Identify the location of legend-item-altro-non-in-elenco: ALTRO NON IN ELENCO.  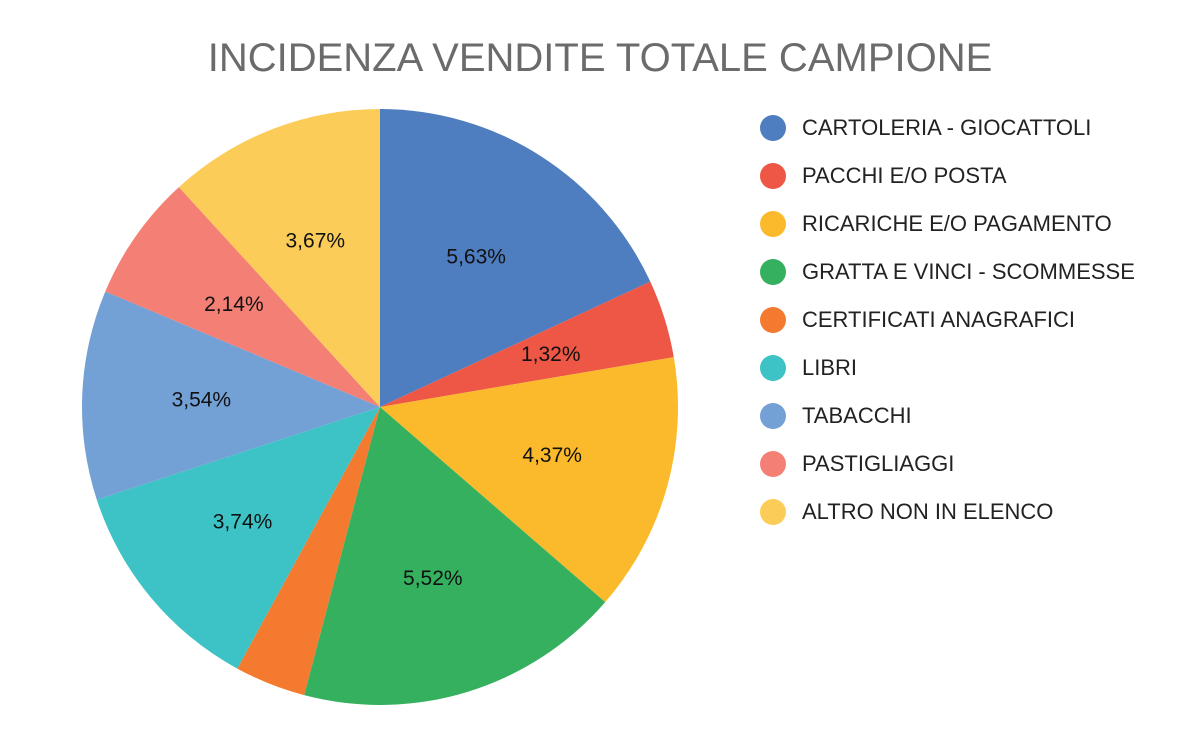
(947, 512).